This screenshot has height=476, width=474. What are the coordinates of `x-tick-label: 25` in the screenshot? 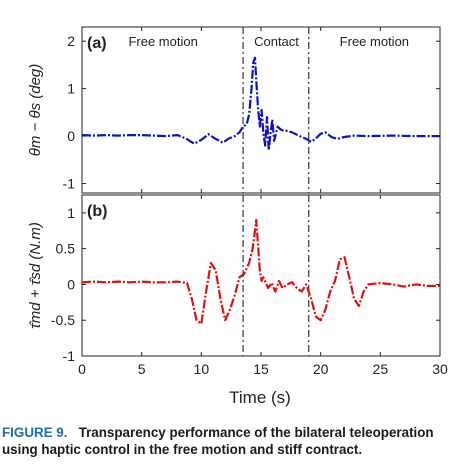 It's located at (381, 369).